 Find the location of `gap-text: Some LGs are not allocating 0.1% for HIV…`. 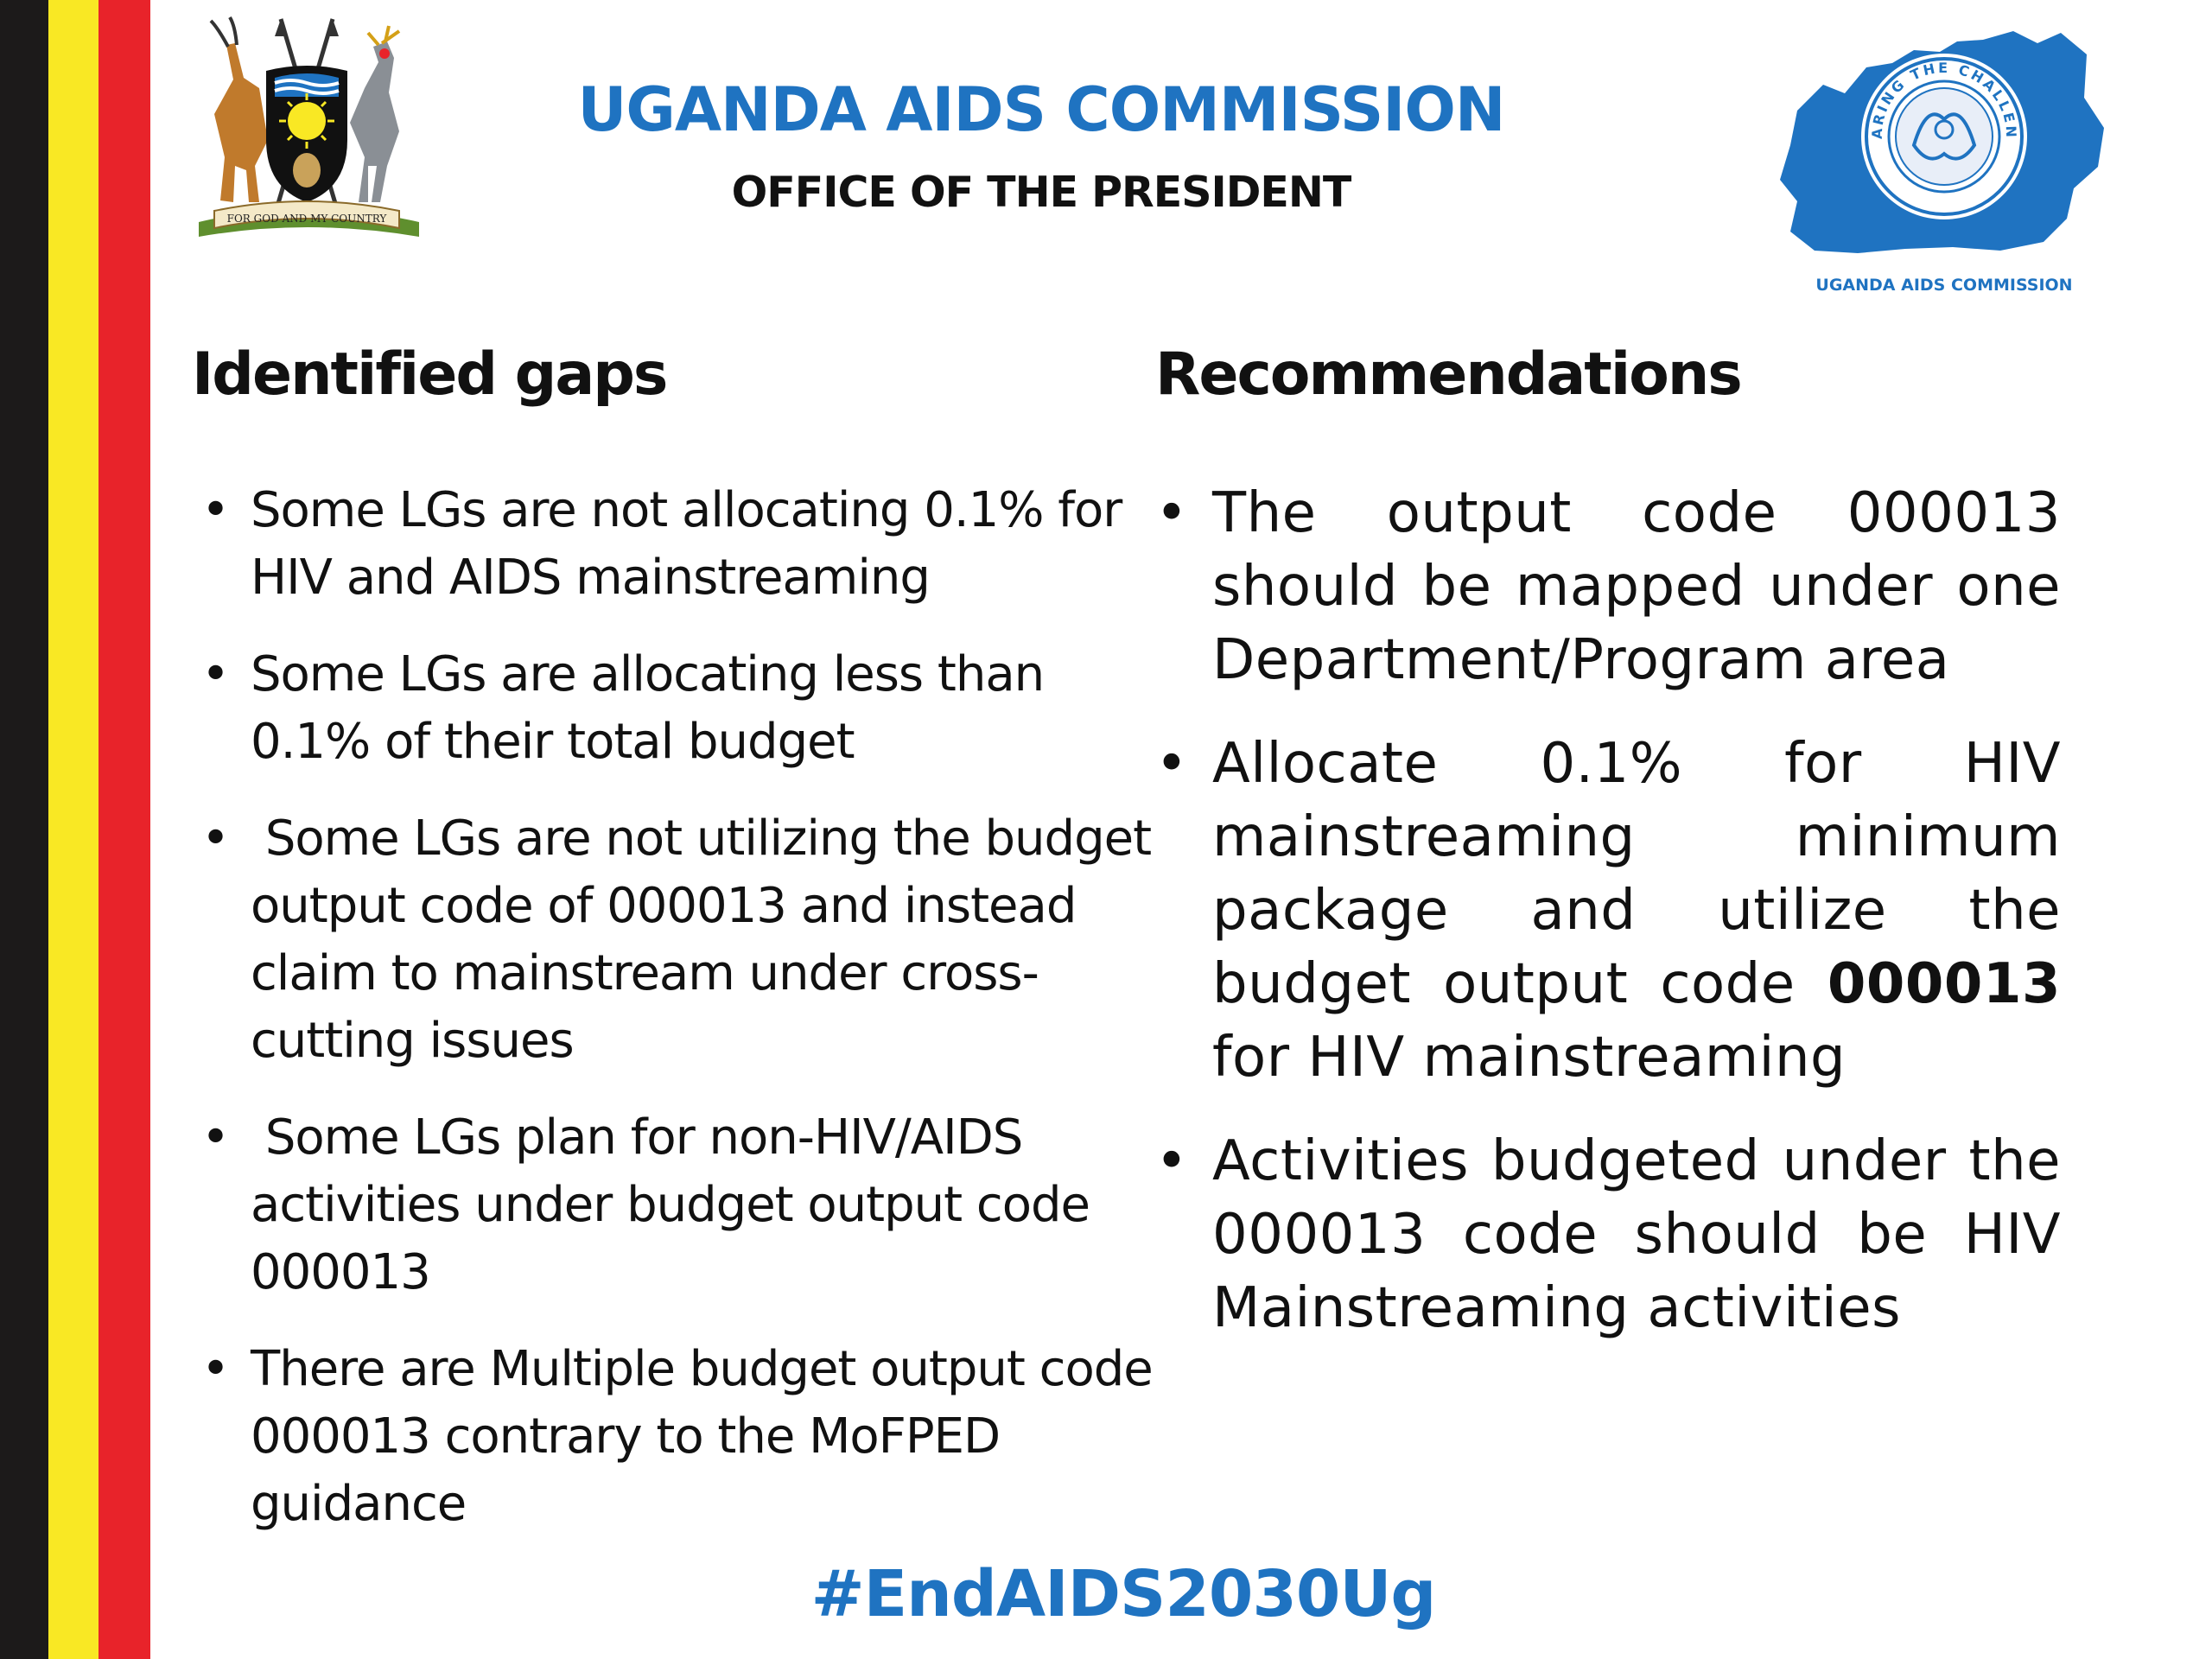

gap-text: Some LGs are not allocating 0.1% for HIV… is located at coordinates (686, 544).